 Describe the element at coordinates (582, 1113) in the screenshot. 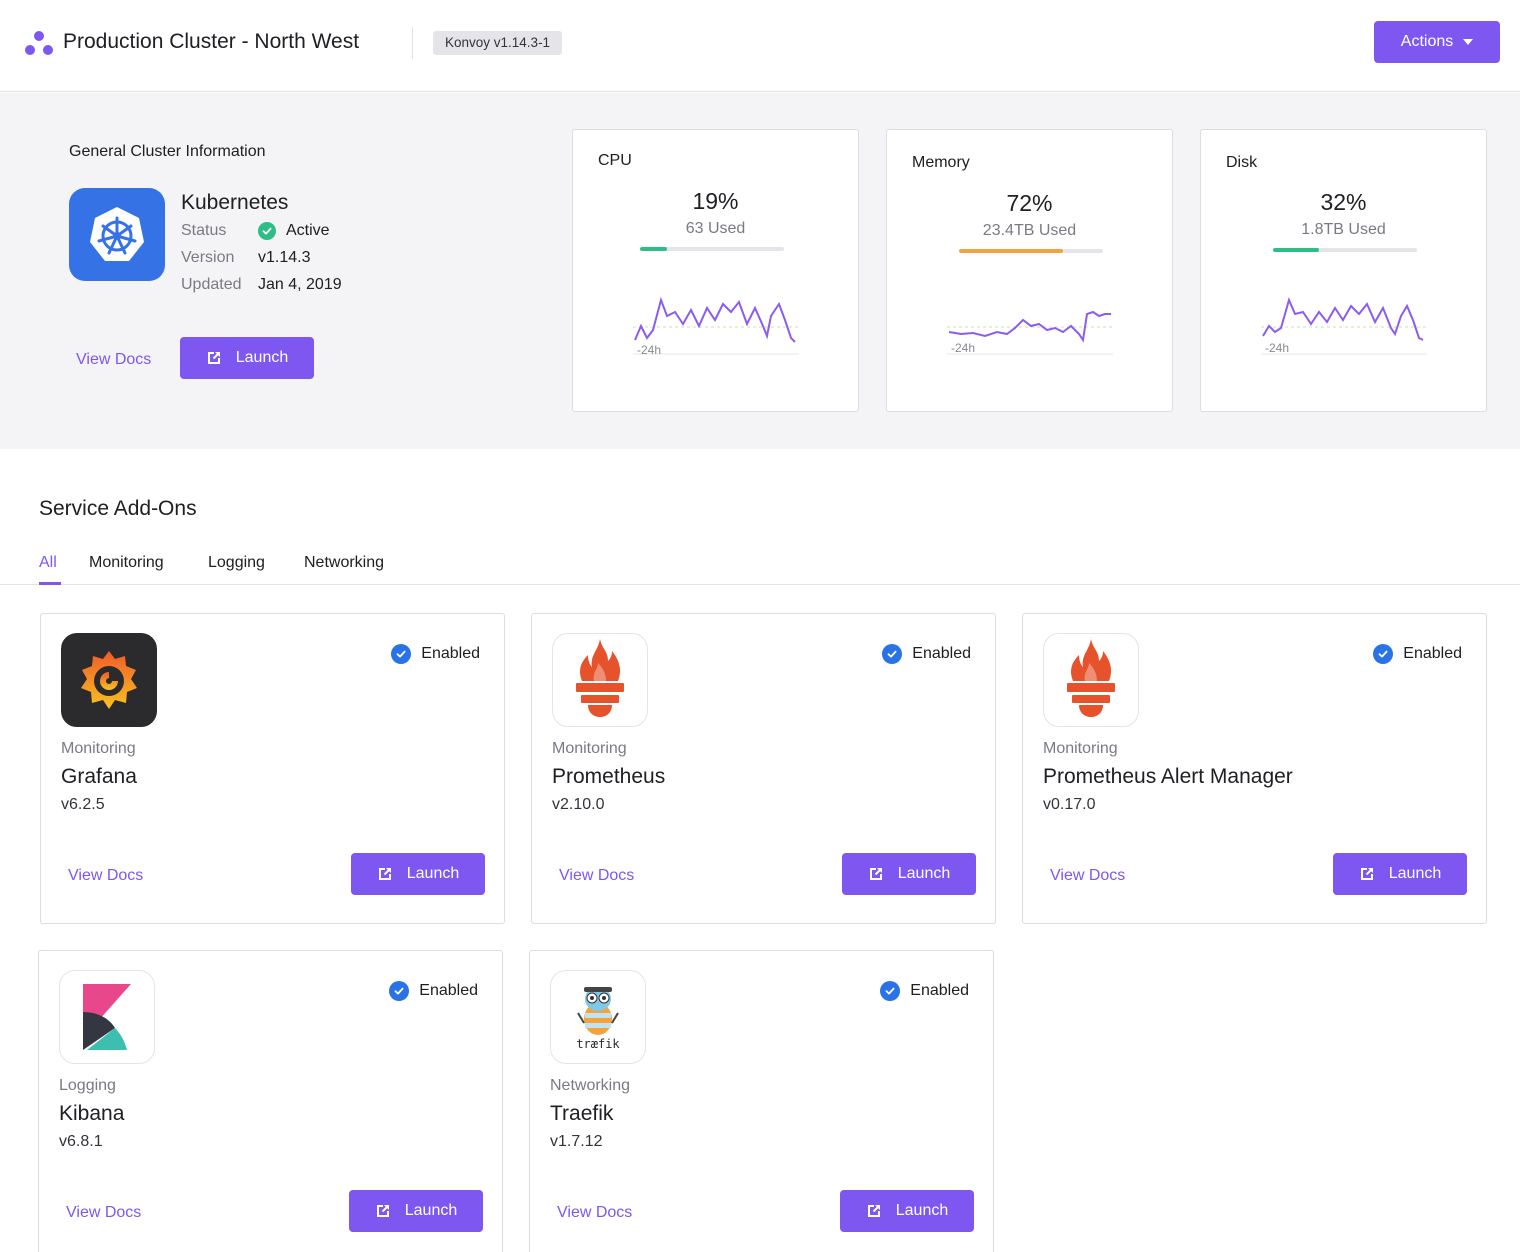

I see `addon-name: Traefik` at that location.